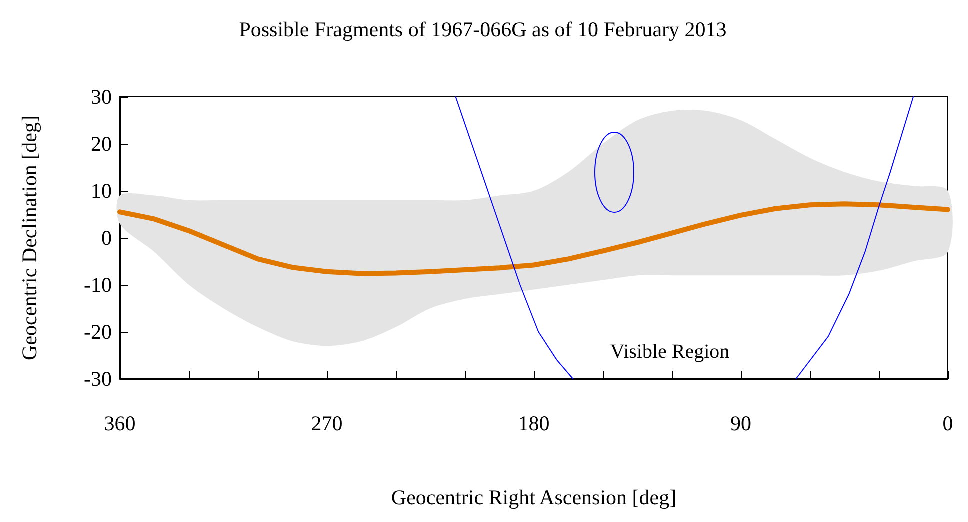 Image resolution: width=968 pixels, height=522 pixels. What do you see at coordinates (101, 191) in the screenshot?
I see `y-tick-label: 10` at bounding box center [101, 191].